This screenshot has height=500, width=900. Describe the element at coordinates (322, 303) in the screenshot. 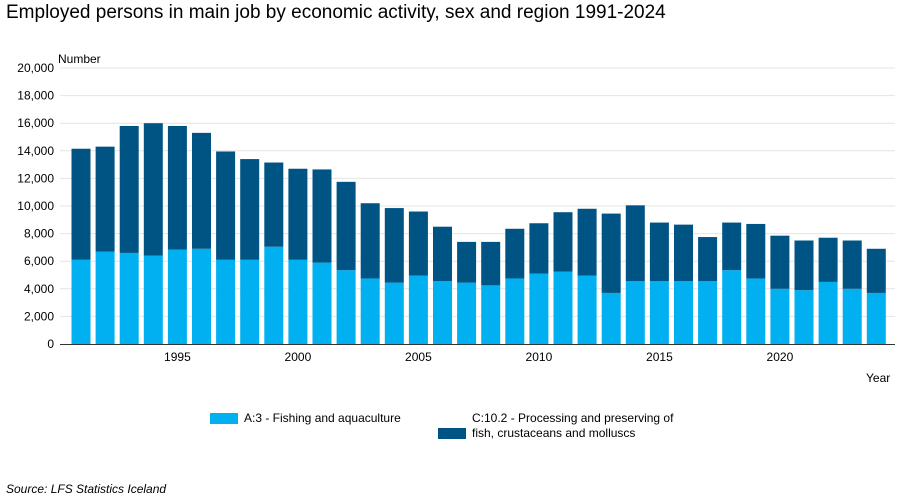

I see `bar-fishing-2001` at that location.